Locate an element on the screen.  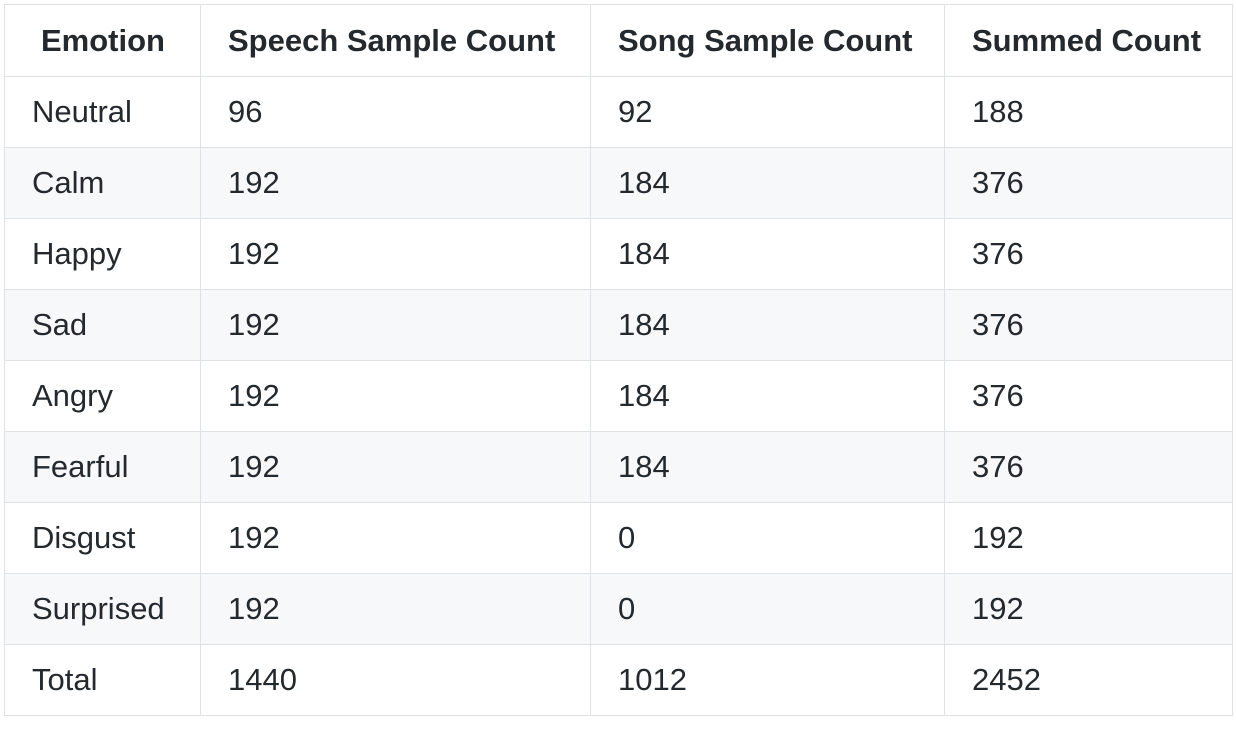
header-emotion: Emotion is located at coordinates (102, 40).